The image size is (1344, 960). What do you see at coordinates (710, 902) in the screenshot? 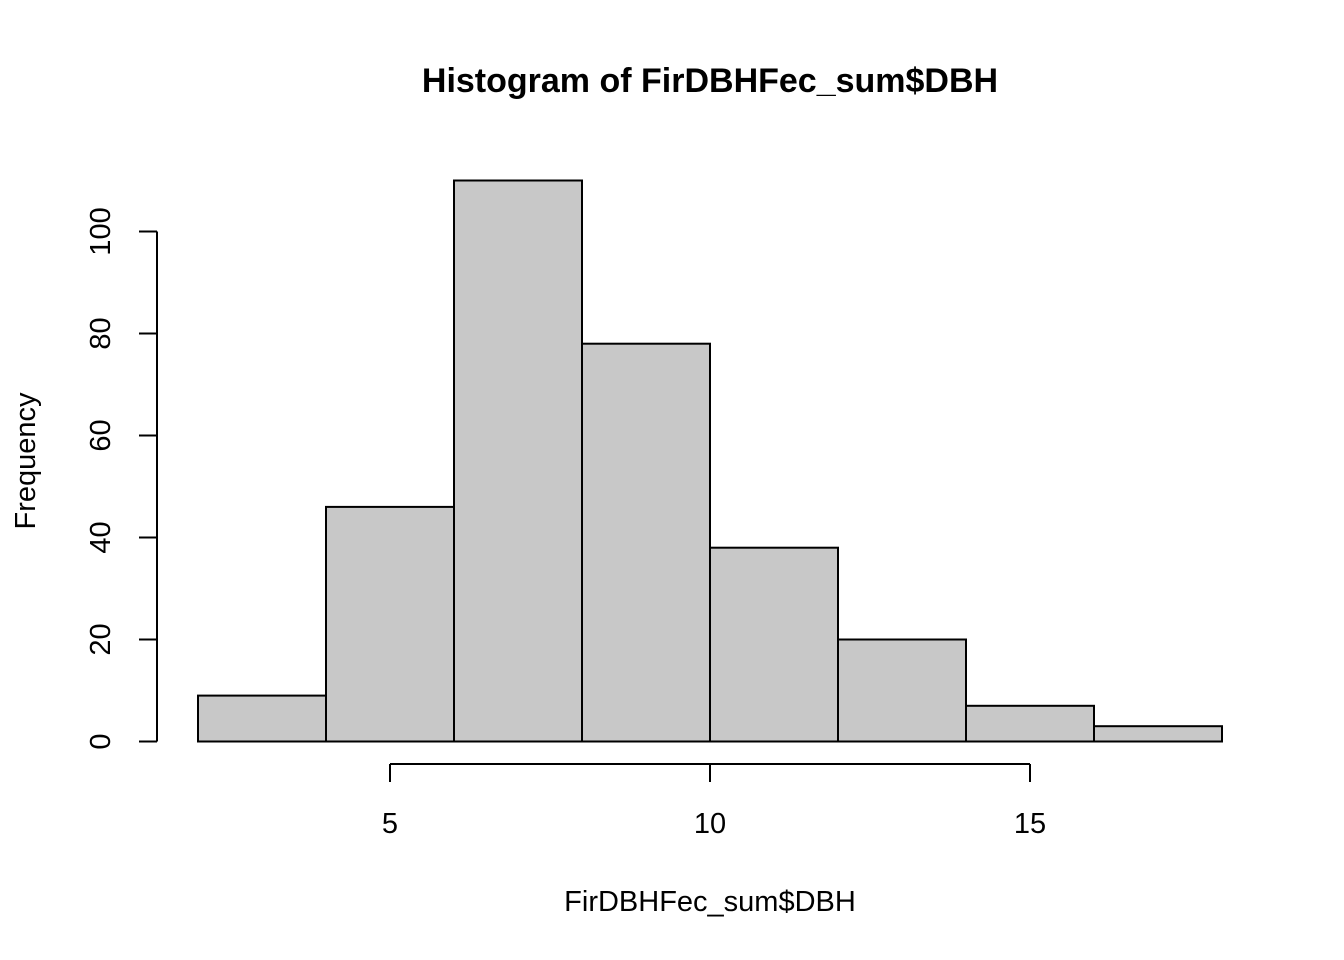
I see `x-axis-label: FirDBHFec_sum$DBH` at bounding box center [710, 902].